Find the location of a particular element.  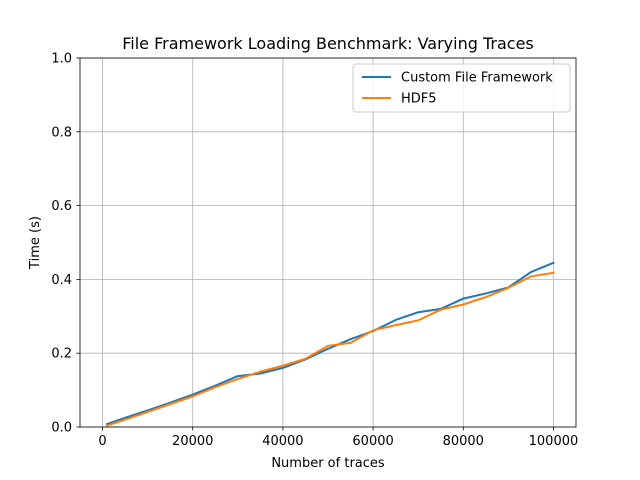

y-tick-label: 0.0 is located at coordinates (61, 428).